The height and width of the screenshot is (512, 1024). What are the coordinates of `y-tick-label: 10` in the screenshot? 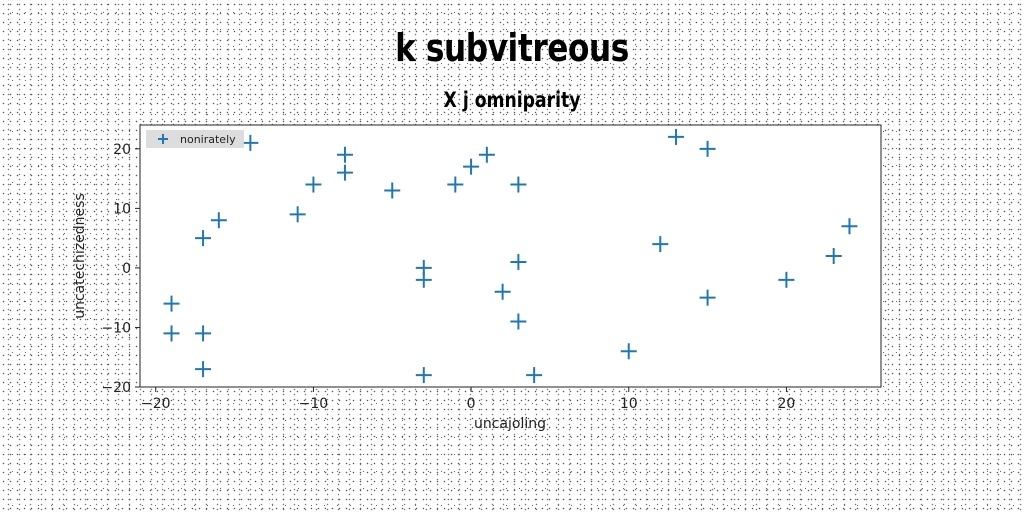 It's located at (122, 209).